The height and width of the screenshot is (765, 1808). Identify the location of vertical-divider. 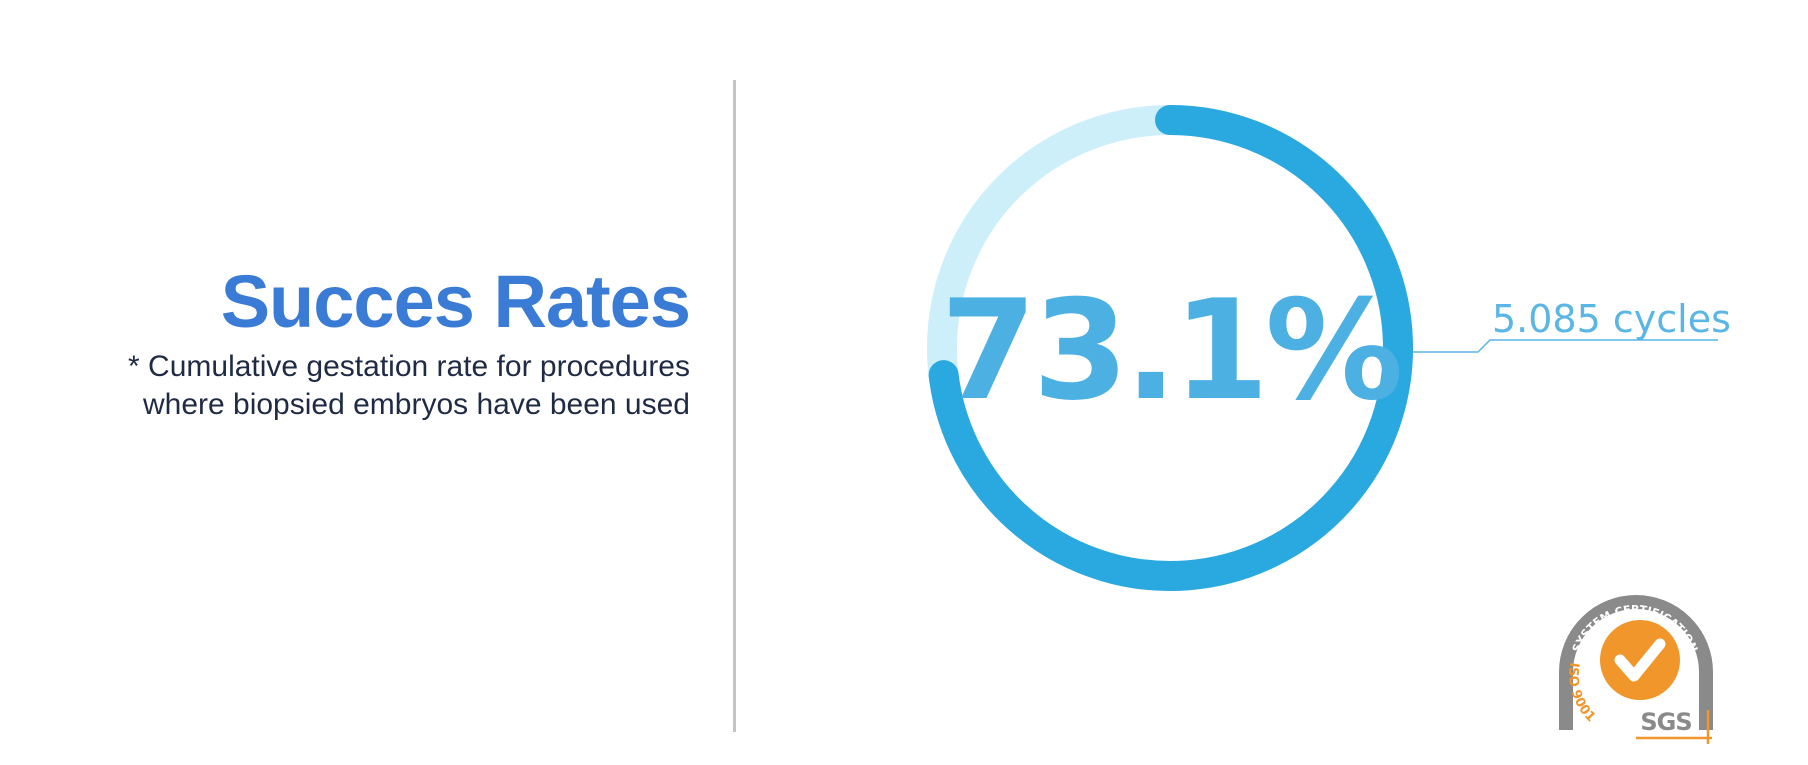
(734, 406).